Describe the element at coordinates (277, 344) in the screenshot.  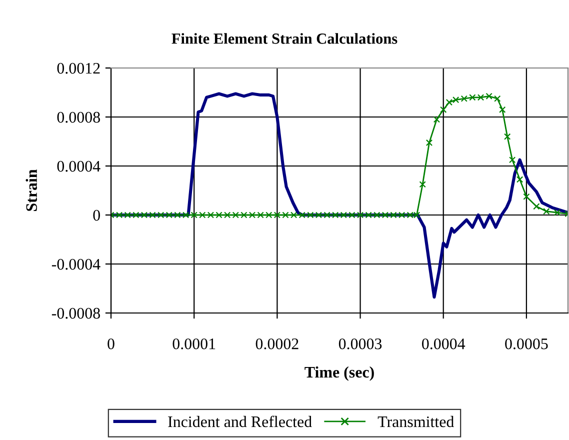
I see `x-tick-label: 0.0002` at that location.